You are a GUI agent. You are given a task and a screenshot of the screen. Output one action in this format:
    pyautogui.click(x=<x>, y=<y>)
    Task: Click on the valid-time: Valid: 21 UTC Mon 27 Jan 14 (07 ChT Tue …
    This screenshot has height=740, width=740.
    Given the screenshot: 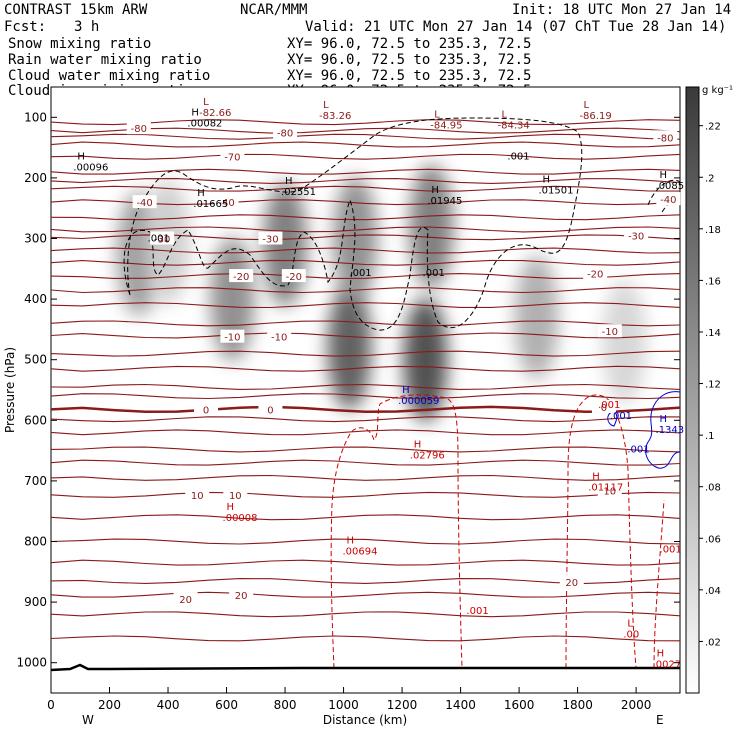 What is the action you would take?
    pyautogui.click(x=515, y=27)
    